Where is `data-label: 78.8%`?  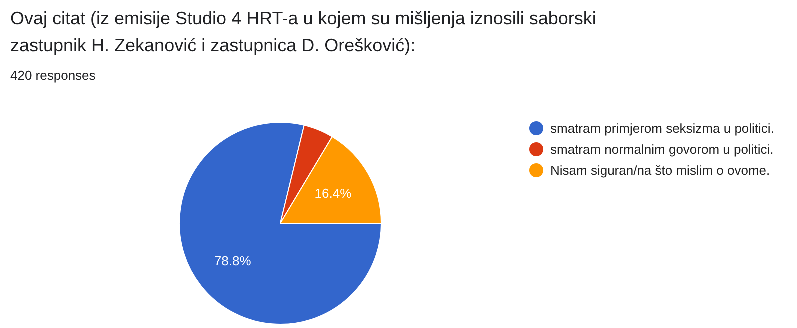 data-label: 78.8% is located at coordinates (233, 260).